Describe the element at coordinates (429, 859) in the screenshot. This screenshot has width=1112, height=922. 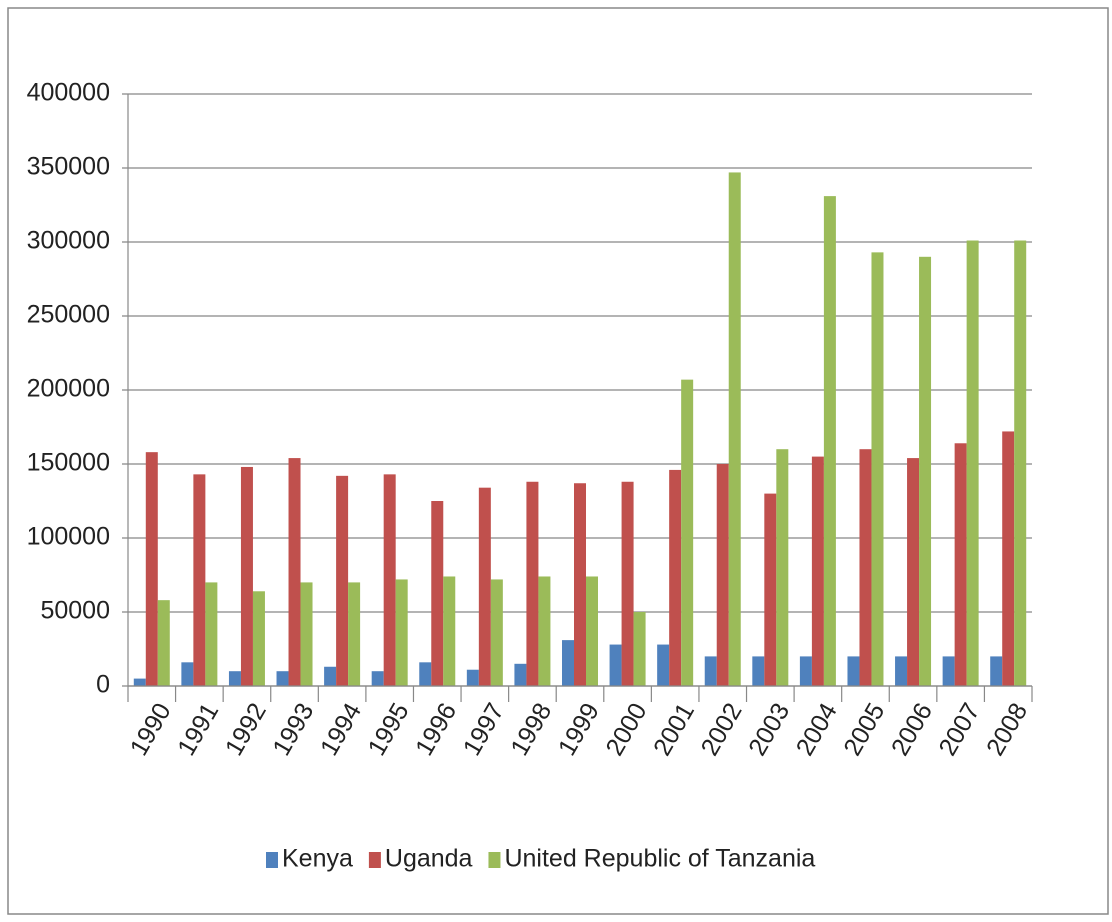
I see `legend-label: Uganda` at that location.